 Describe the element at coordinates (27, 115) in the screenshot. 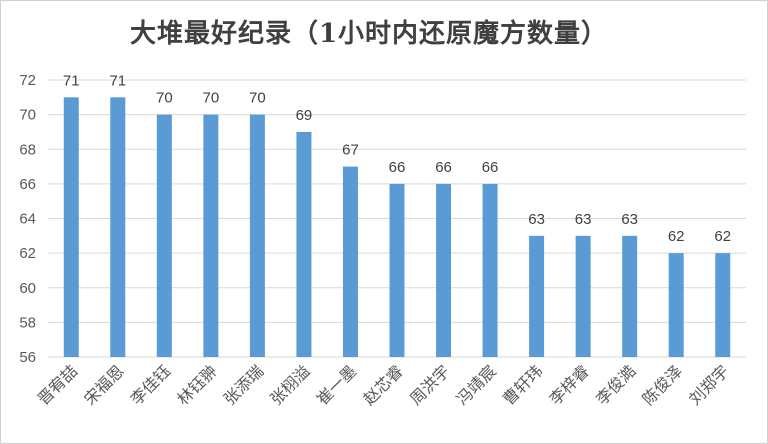

I see `y-tick-label: 70` at that location.